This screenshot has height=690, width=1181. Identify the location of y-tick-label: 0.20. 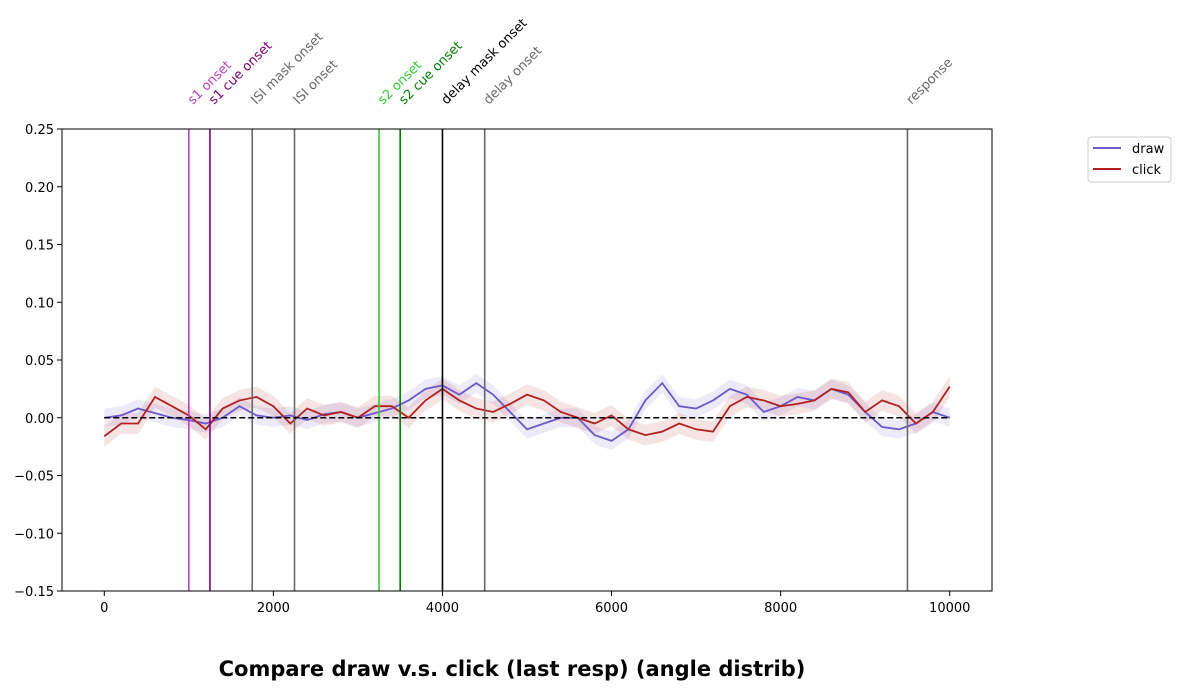
(39, 188).